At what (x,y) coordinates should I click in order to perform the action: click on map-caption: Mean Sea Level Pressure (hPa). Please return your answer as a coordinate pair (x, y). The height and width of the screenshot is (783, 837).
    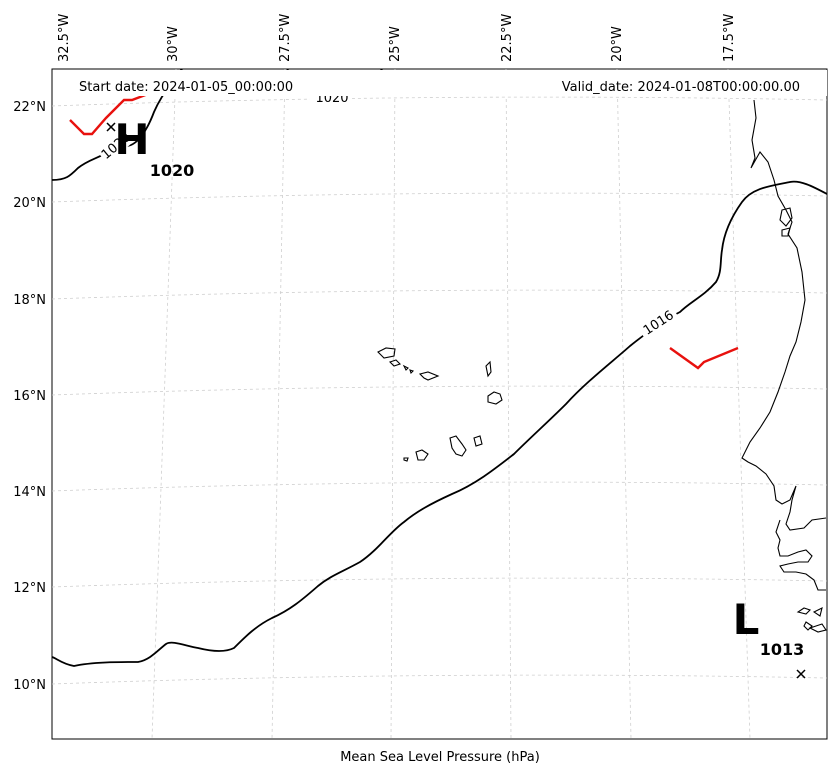
    Looking at the image, I should click on (440, 757).